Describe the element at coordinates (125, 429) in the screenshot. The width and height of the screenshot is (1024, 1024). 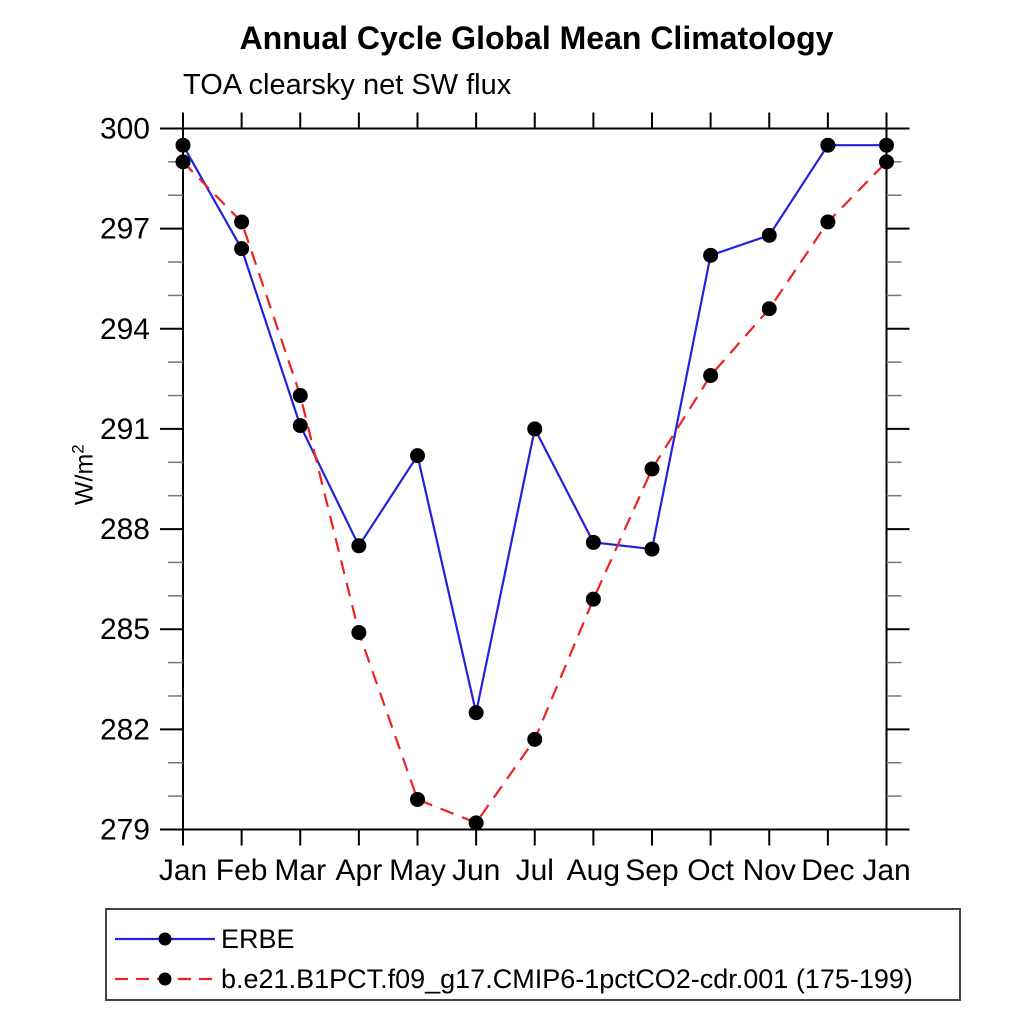
I see `y-tick-label: 291` at that location.